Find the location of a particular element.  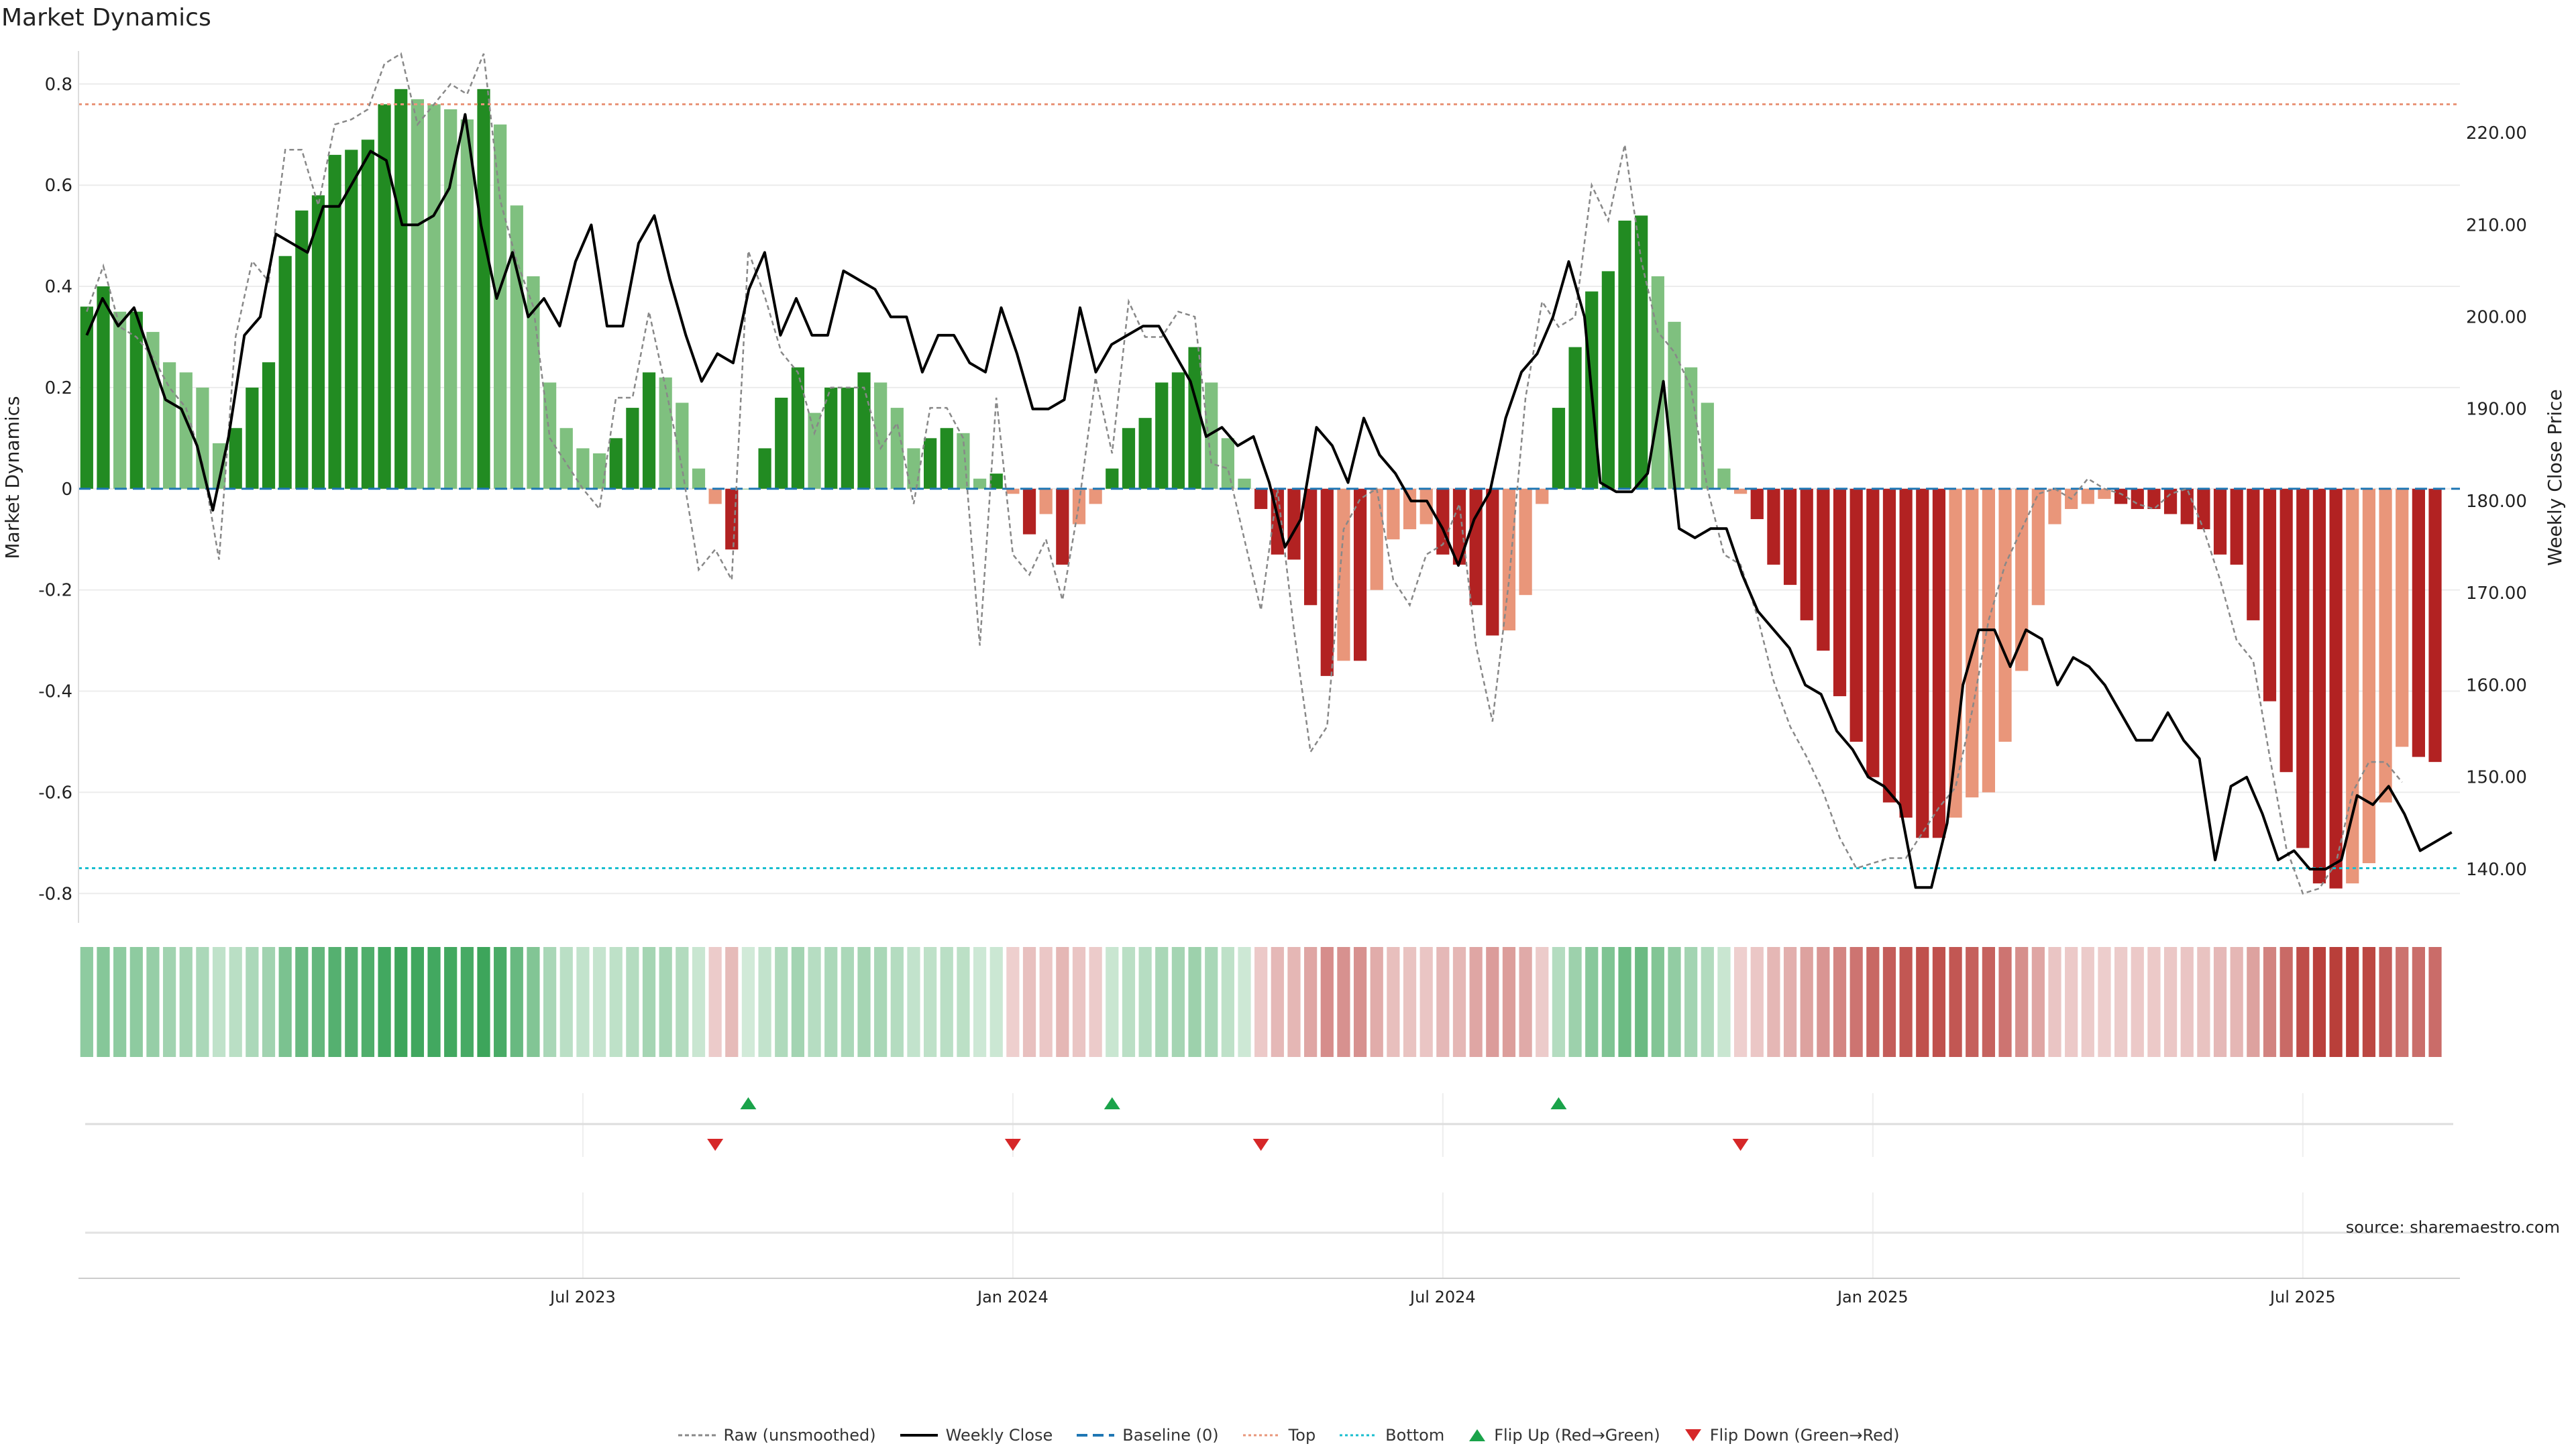

heat-strip is located at coordinates (1261, 1002).